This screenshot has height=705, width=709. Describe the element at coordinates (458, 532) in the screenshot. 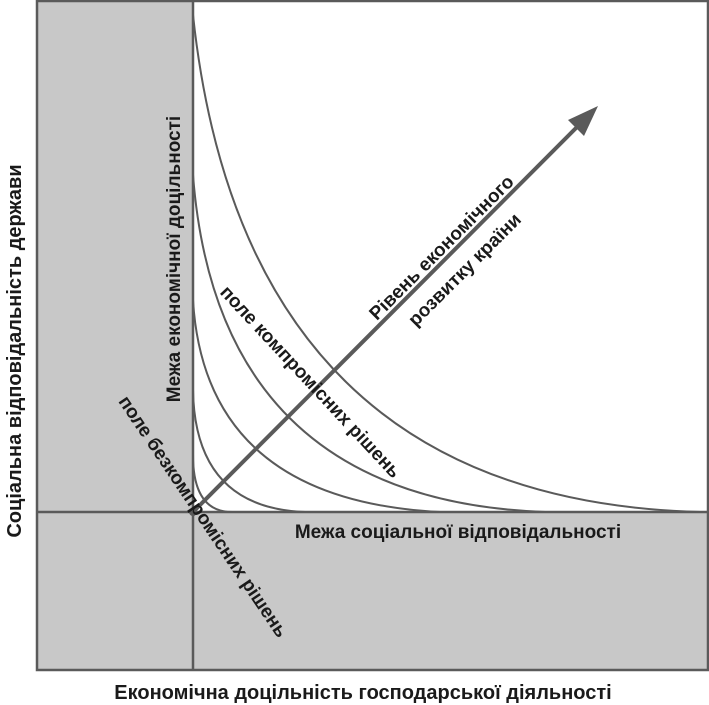

I see `social-boundary-label: Межа соціальної відповідальності` at that location.